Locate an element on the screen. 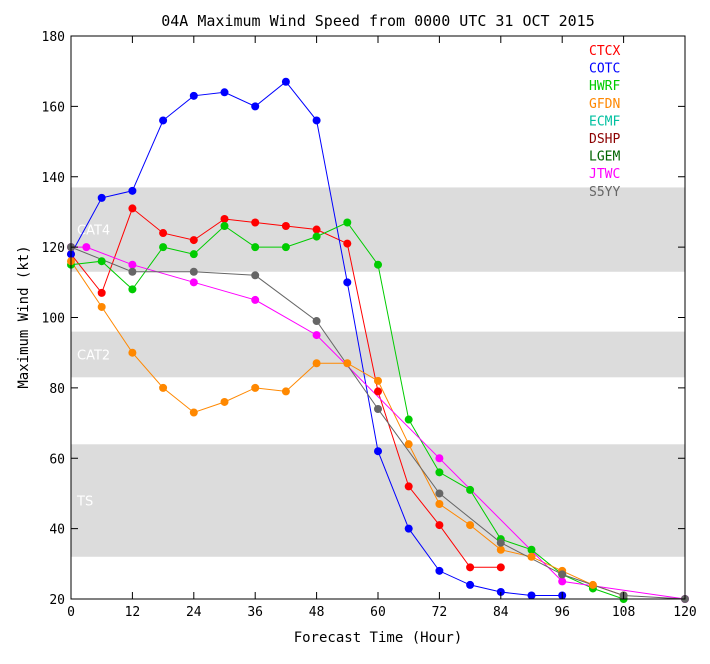  legend-item-dshp: DSHP is located at coordinates (604, 139).